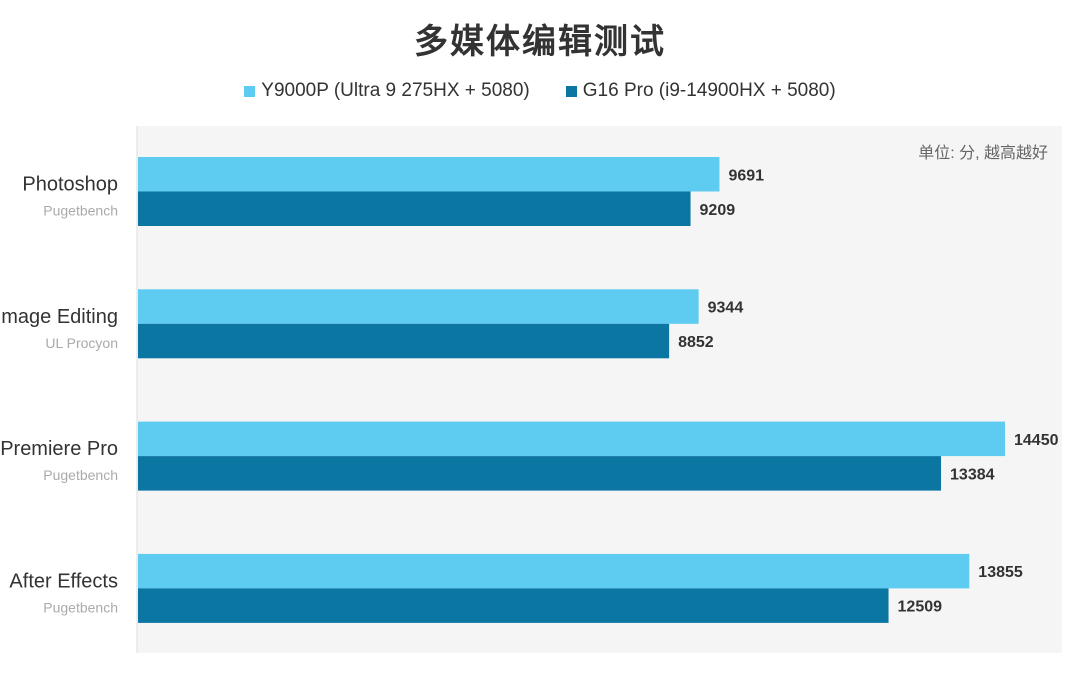 Image resolution: width=1080 pixels, height=673 pixels. Describe the element at coordinates (1036, 440) in the screenshot. I see `value-label-s0-c2: 14450` at that location.